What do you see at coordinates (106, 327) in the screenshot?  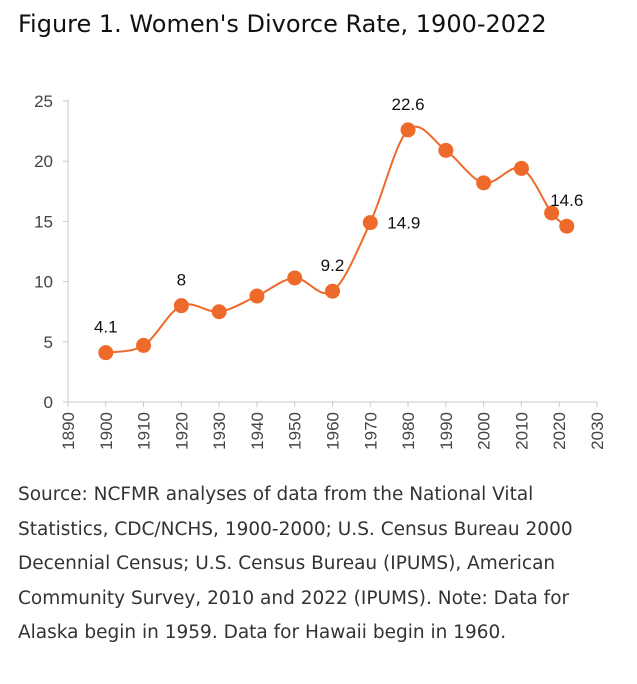 I see `data-label: 4.1` at bounding box center [106, 327].